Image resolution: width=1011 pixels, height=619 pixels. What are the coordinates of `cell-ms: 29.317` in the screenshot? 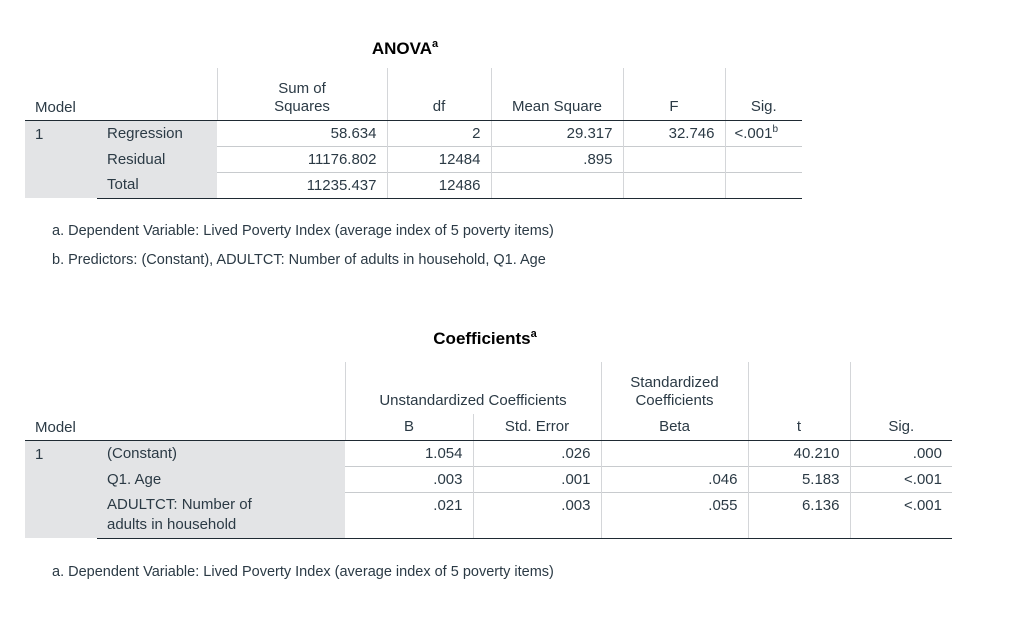 It's located at (556, 133).